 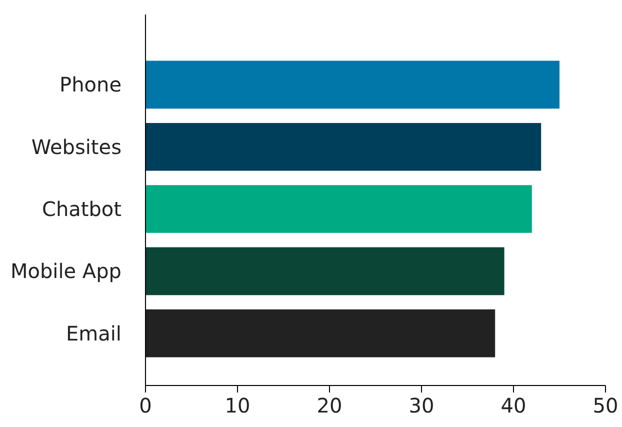 What do you see at coordinates (605, 406) in the screenshot?
I see `x-tick-label: 50` at bounding box center [605, 406].